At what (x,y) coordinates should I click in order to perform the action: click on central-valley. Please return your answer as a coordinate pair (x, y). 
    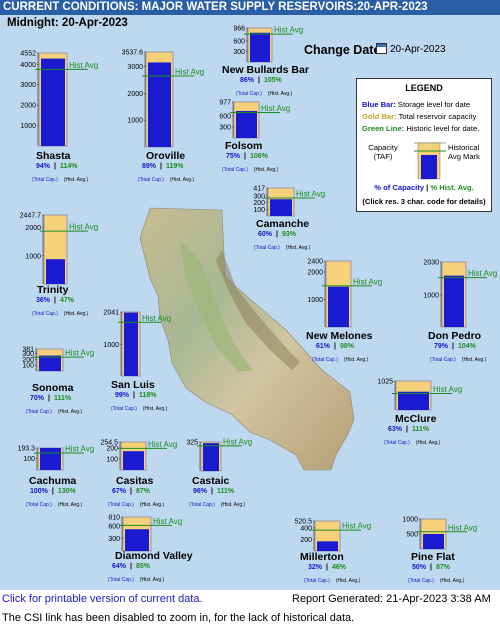
    Looking at the image, I should click on (216, 306).